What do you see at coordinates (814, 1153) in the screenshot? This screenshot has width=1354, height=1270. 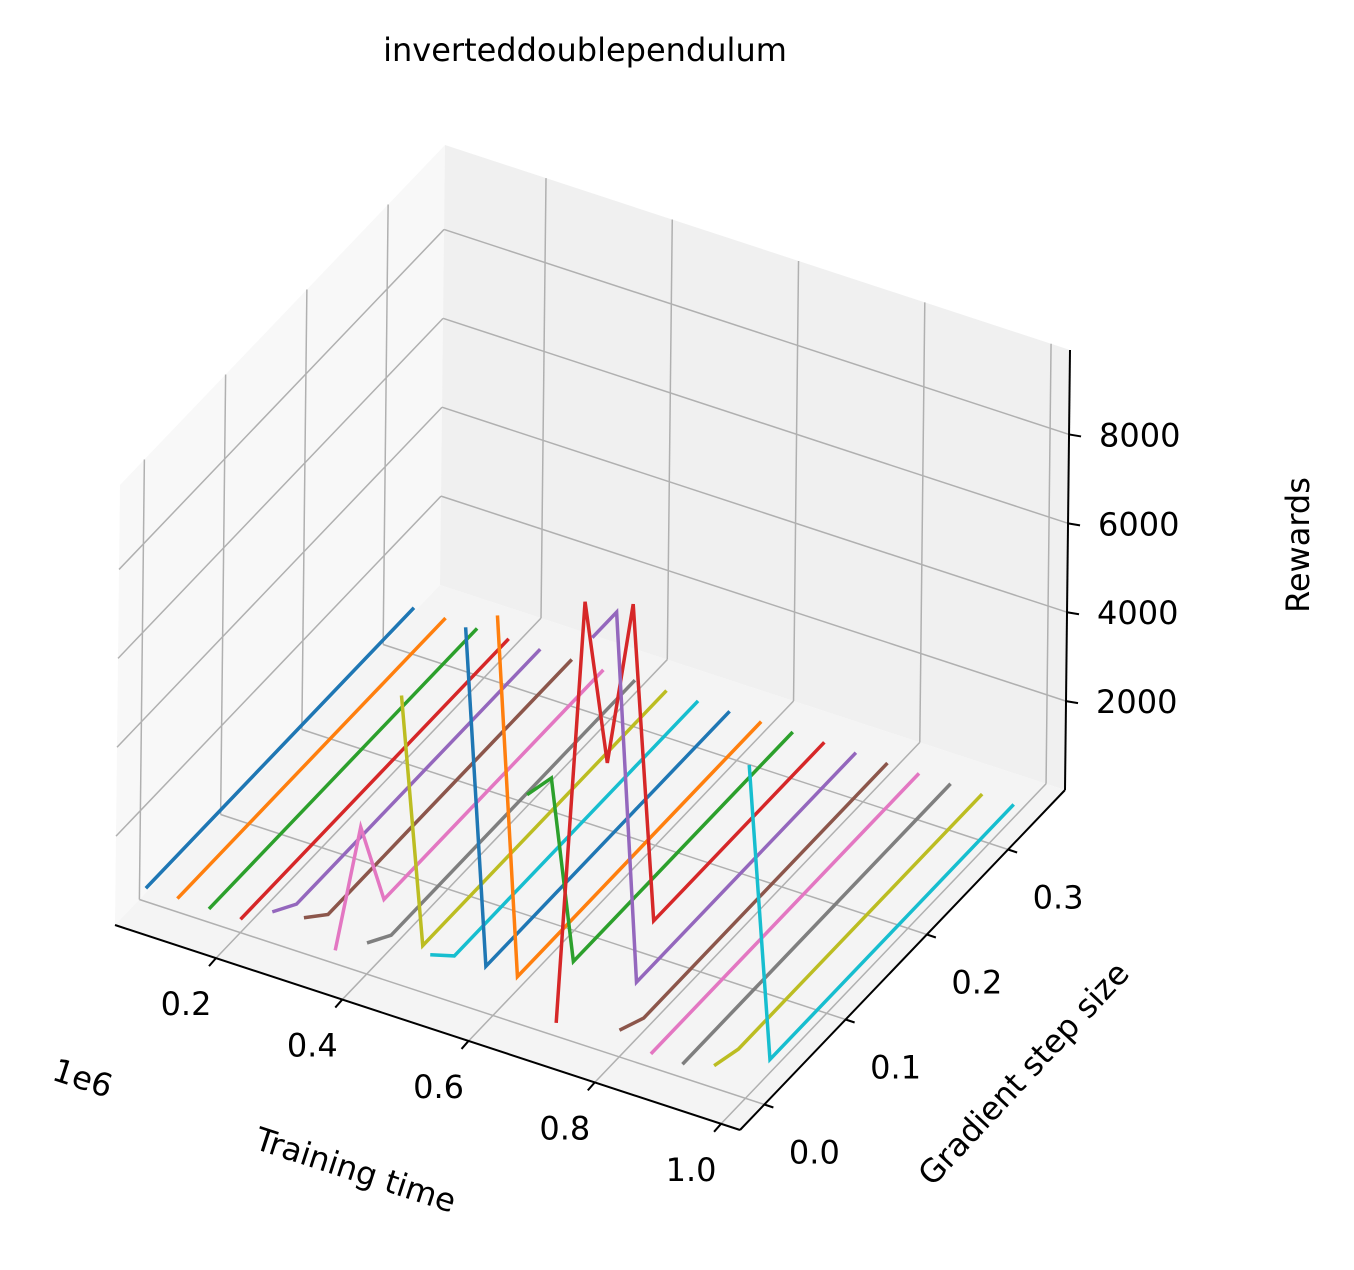 I see `y-tick-label: 0.0` at bounding box center [814, 1153].